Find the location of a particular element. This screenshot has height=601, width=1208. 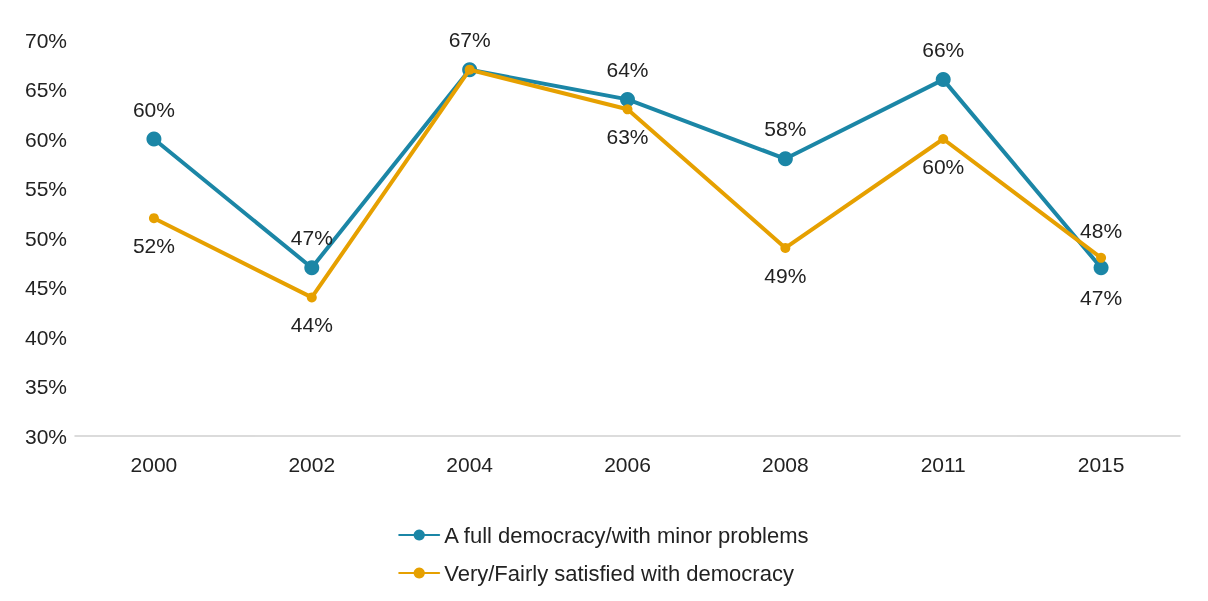

x-tick-label: 2000 is located at coordinates (154, 464).